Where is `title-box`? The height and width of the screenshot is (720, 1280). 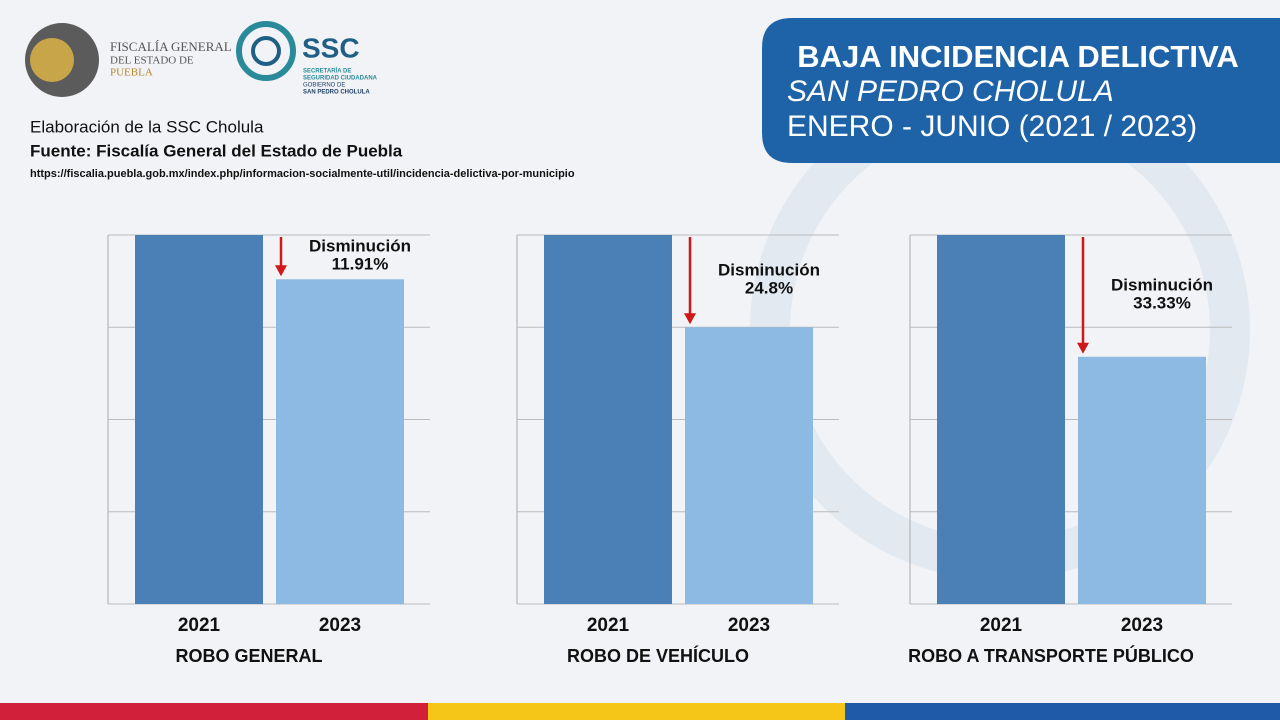 title-box is located at coordinates (1021, 90).